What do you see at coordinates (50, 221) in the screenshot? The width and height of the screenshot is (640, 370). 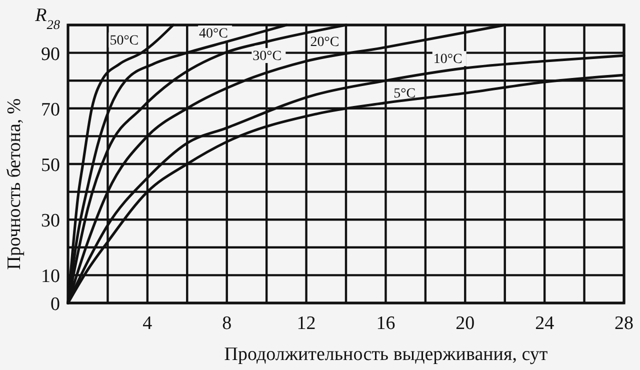 I see `y-tick-label: 30` at bounding box center [50, 221].